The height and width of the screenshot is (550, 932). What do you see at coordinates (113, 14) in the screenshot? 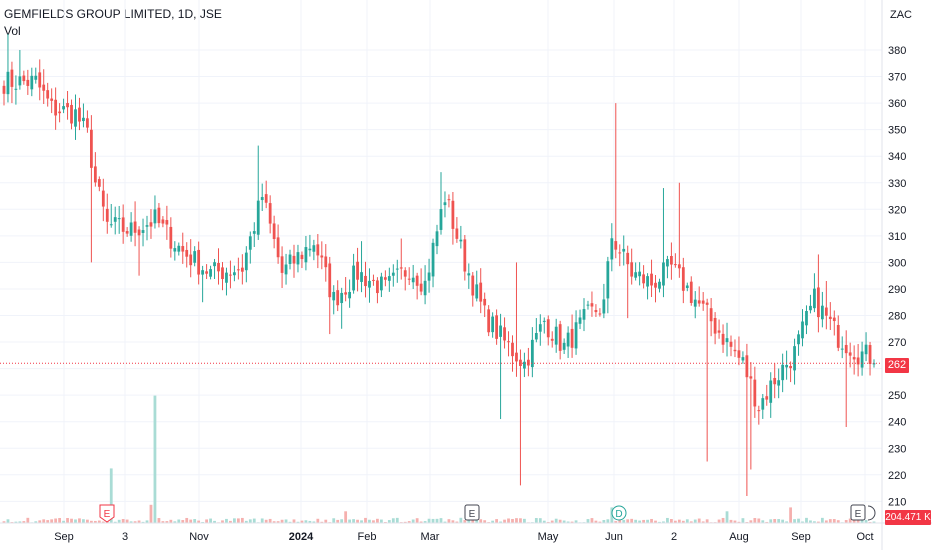
I see `chart-title: GEMFIELDS GROUP LIMITED, 1D, JSE` at bounding box center [113, 14].